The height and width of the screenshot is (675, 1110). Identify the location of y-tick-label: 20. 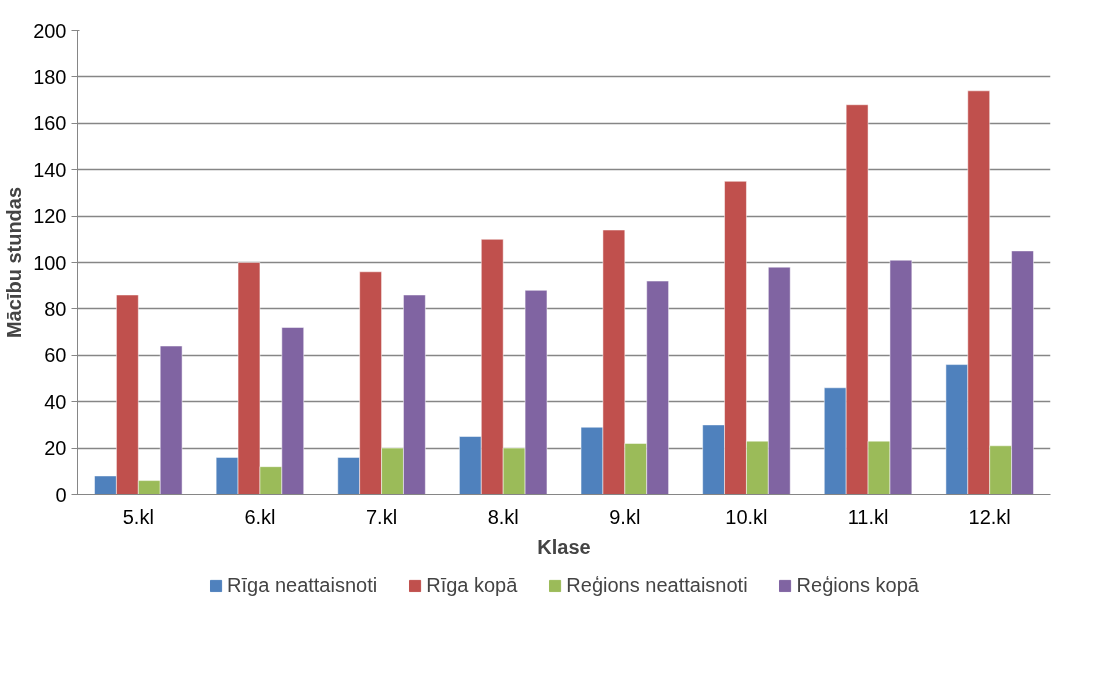
(55, 448).